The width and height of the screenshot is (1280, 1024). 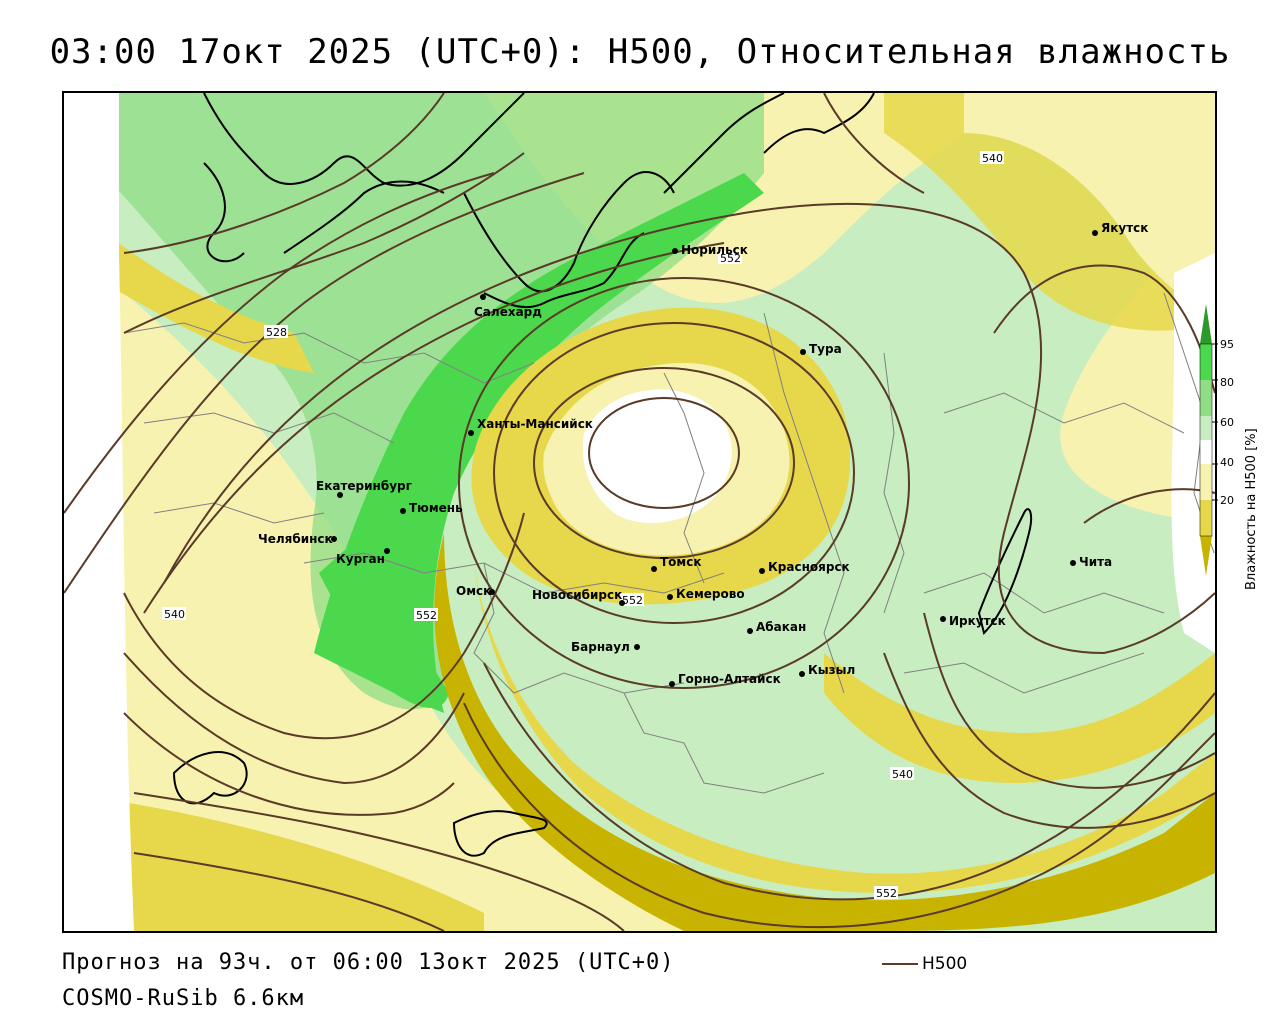 I want to click on city-chita: Чита, so click(x=1091, y=562).